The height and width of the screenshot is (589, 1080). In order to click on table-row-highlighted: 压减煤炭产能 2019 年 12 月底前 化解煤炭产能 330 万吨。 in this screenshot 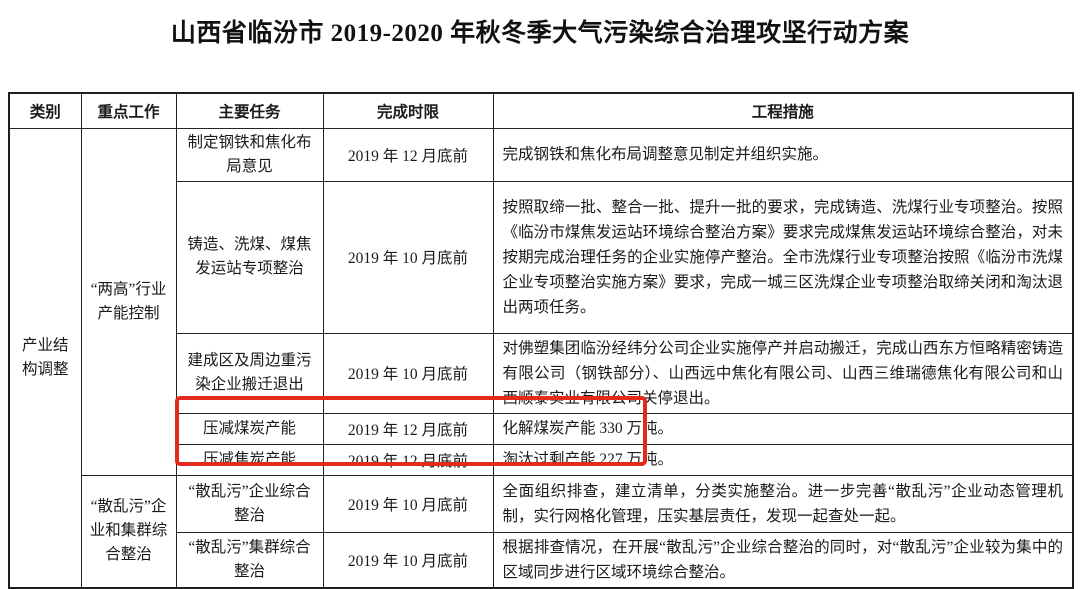, I will do `click(541, 428)`.